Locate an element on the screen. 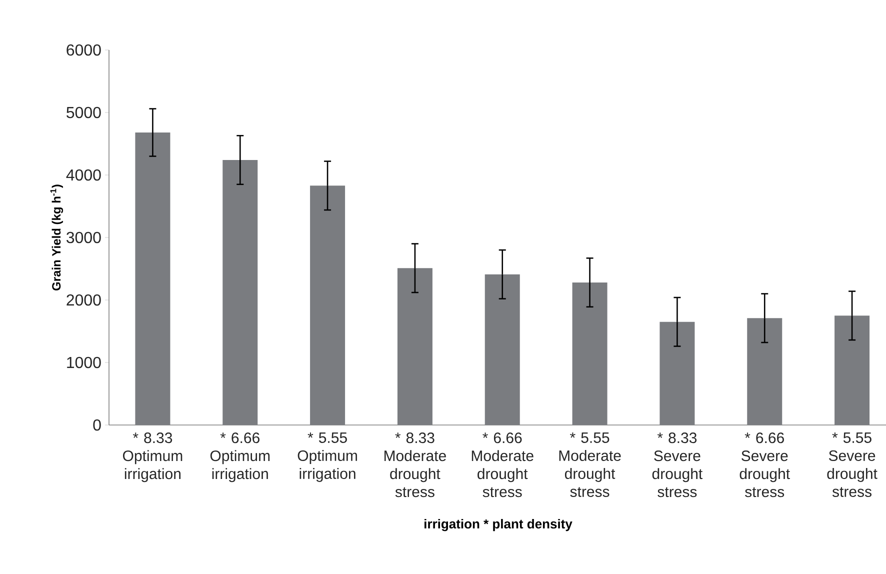 This screenshot has height=574, width=886. y-tick-label: 3000 is located at coordinates (83, 238).